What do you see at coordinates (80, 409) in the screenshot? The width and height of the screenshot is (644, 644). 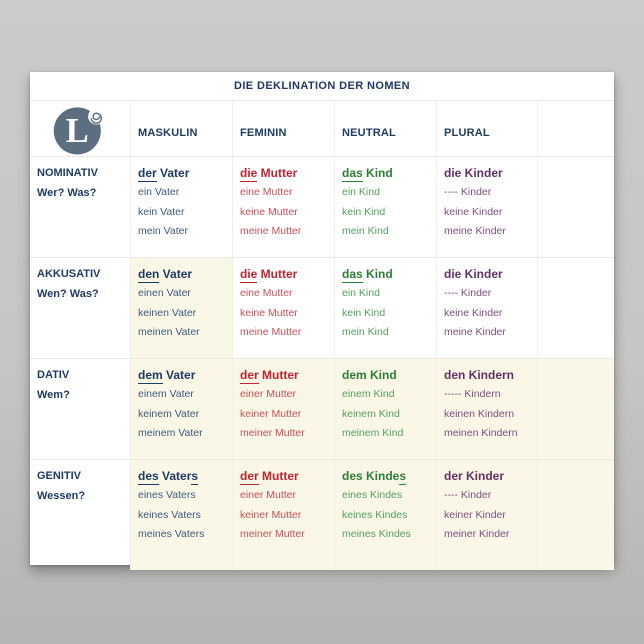 I see `case-label-cell-dativ: DATIV Wem?` at bounding box center [80, 409].